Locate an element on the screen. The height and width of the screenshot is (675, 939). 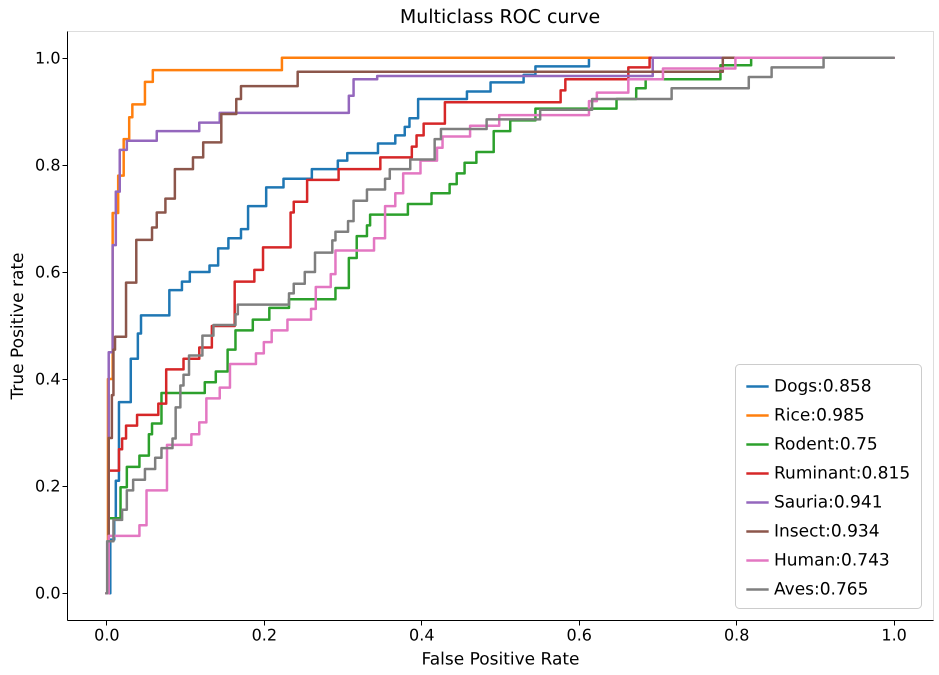
x-tick-label: 0.8 is located at coordinates (737, 635).